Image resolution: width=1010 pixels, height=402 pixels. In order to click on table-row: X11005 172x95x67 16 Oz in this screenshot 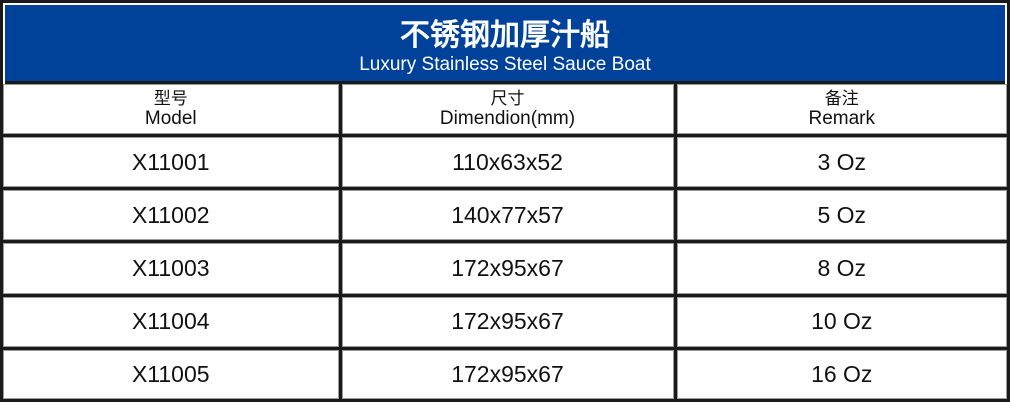, I will do `click(505, 372)`.